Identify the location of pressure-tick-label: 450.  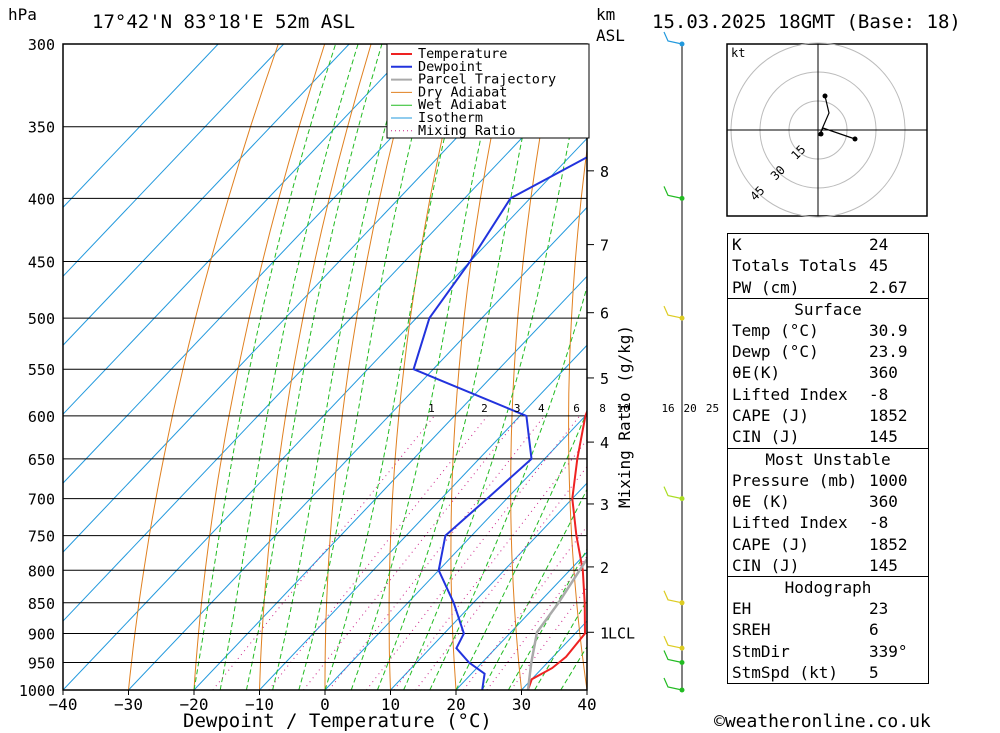
(41, 263).